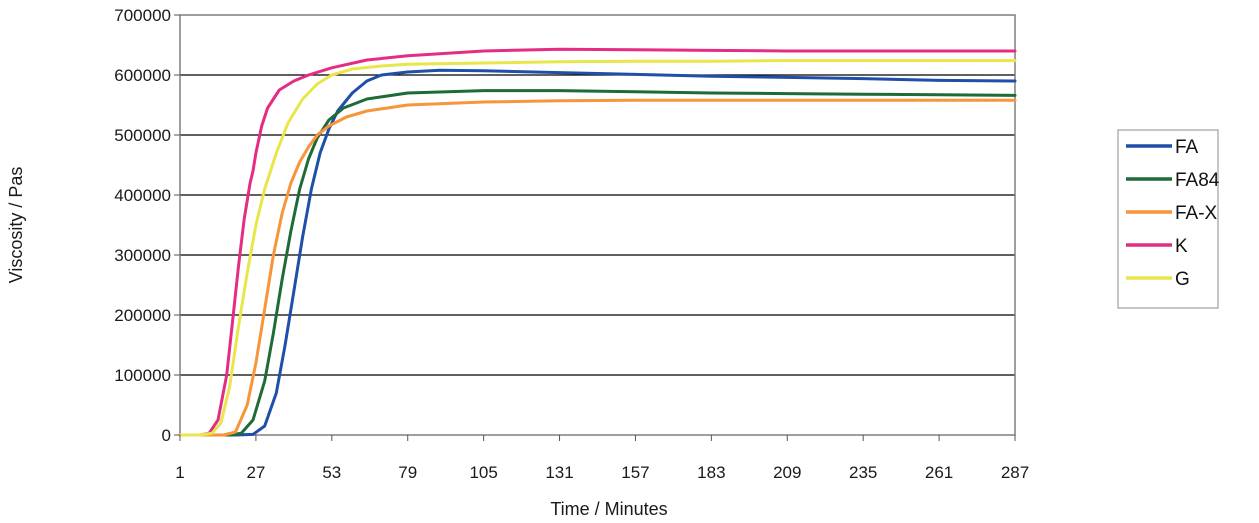 This screenshot has width=1259, height=523. Describe the element at coordinates (1015, 472) in the screenshot. I see `x-tick-label: 287` at that location.